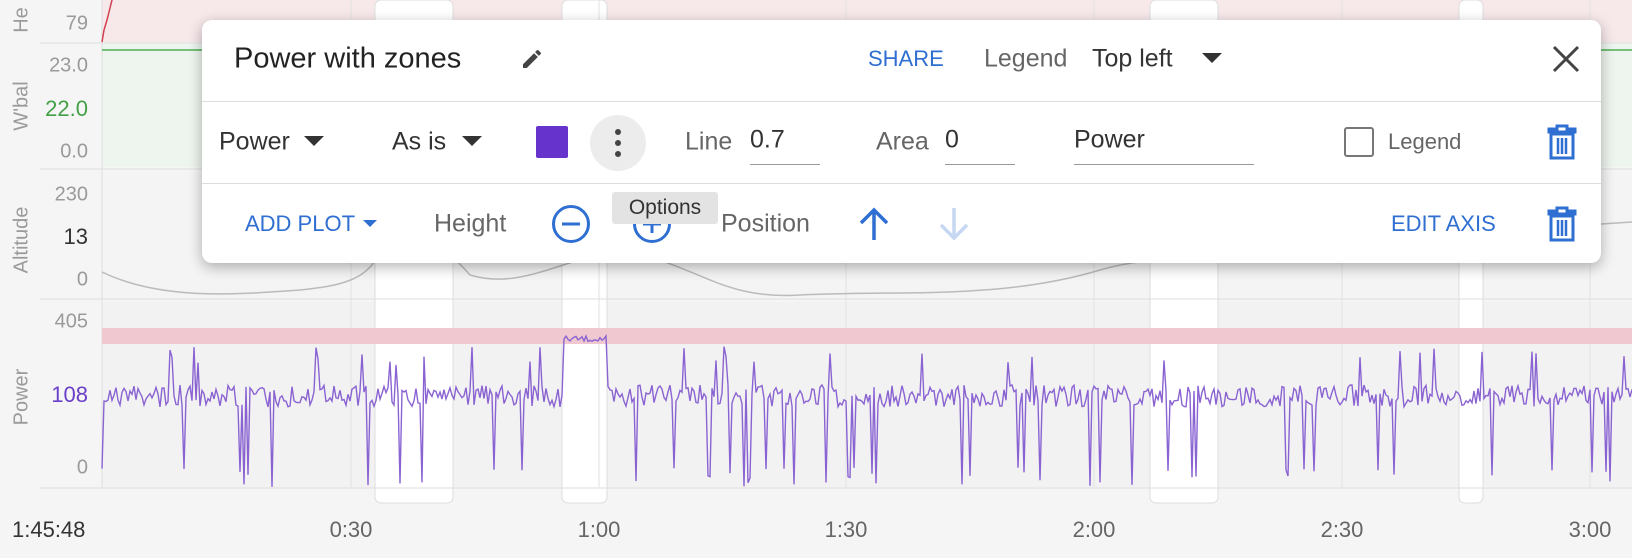 This screenshot has height=558, width=1632. What do you see at coordinates (470, 223) in the screenshot?
I see `height-label: Height` at bounding box center [470, 223].